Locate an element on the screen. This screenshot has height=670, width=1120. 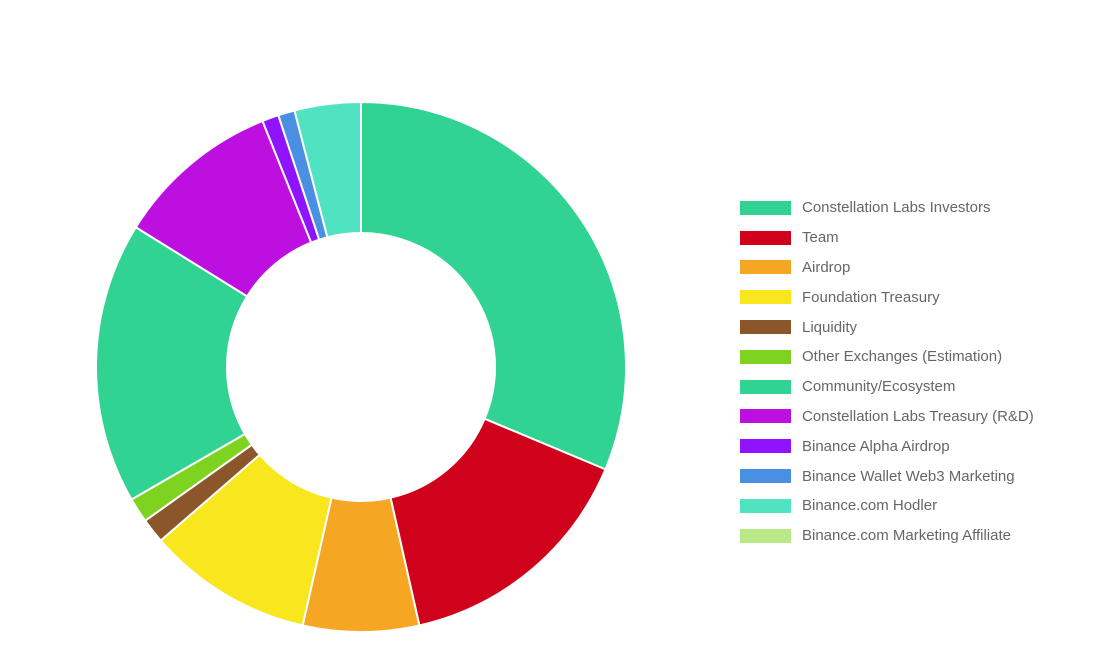
legend-item-constellation-labs-investors: Constellation Labs Investors is located at coordinates (920, 208).